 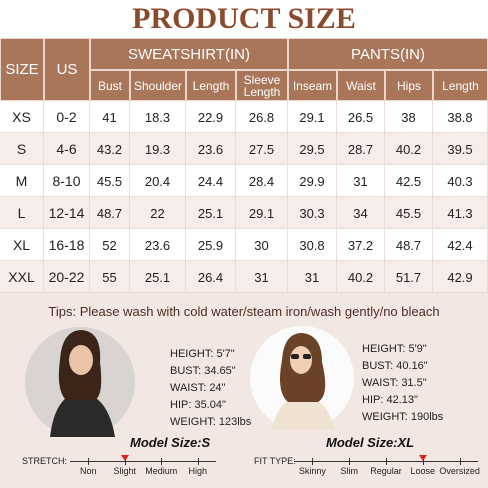 I want to click on table-cell: M, so click(x=22, y=181).